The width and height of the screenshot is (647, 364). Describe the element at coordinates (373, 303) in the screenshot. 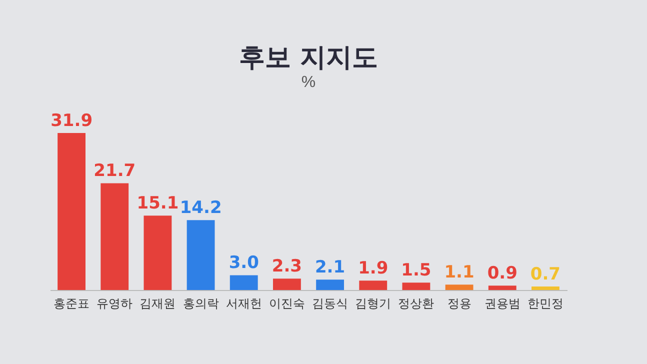

I see `x-tick-label: 김형기` at that location.